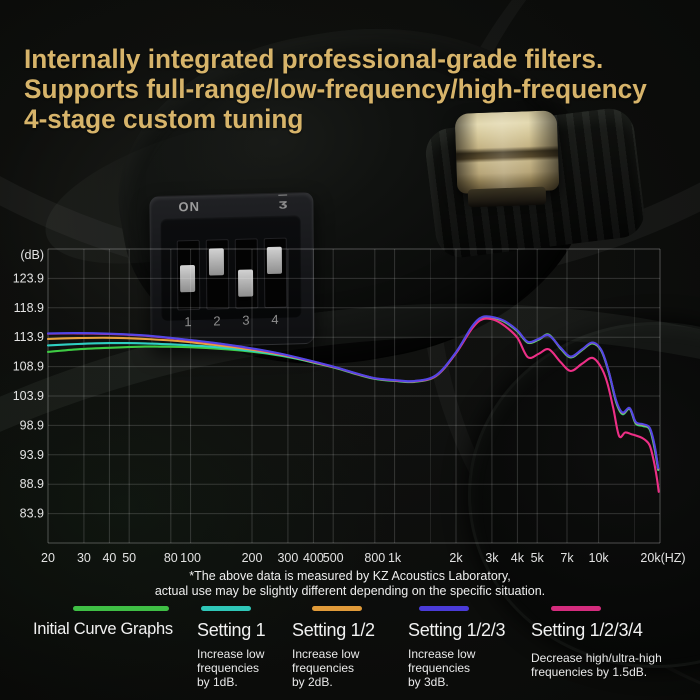 Image resolution: width=700 pixels, height=700 pixels. I want to click on svg-text: 4k, so click(518, 558).